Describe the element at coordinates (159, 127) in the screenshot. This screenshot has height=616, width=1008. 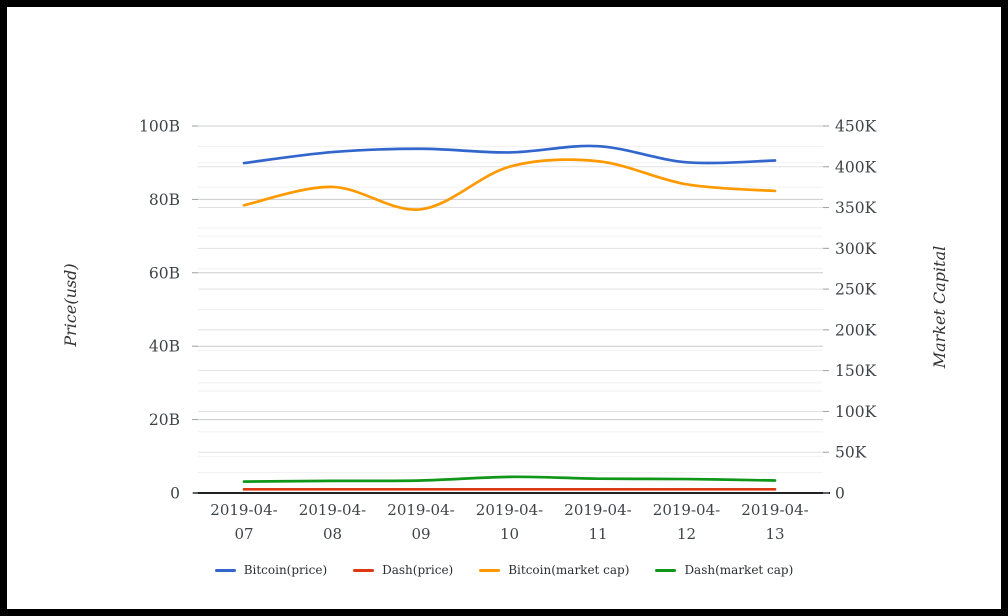
I see `y-axis-label-left: 100B` at that location.